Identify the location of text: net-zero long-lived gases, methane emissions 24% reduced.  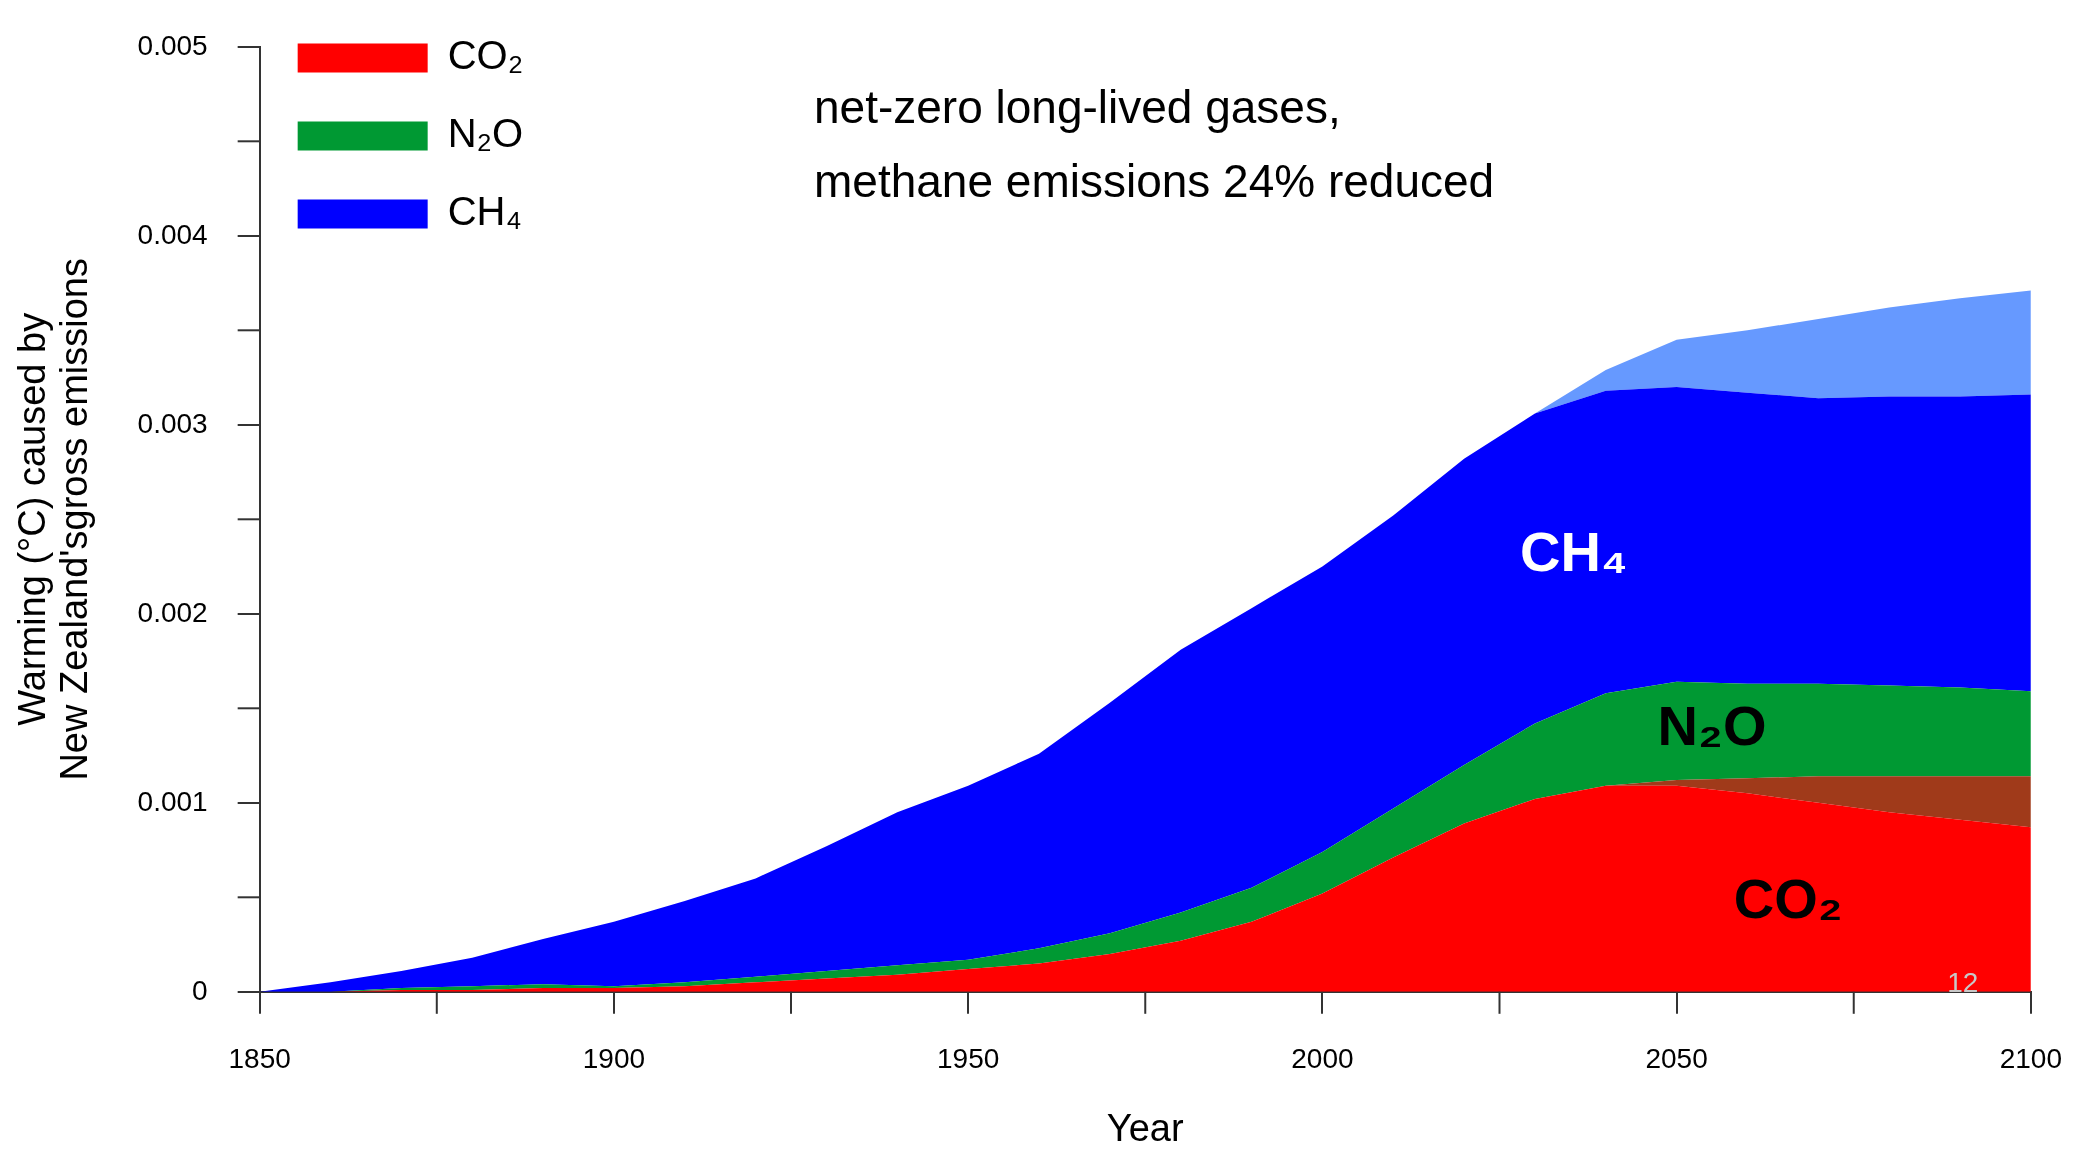
(1154, 144).